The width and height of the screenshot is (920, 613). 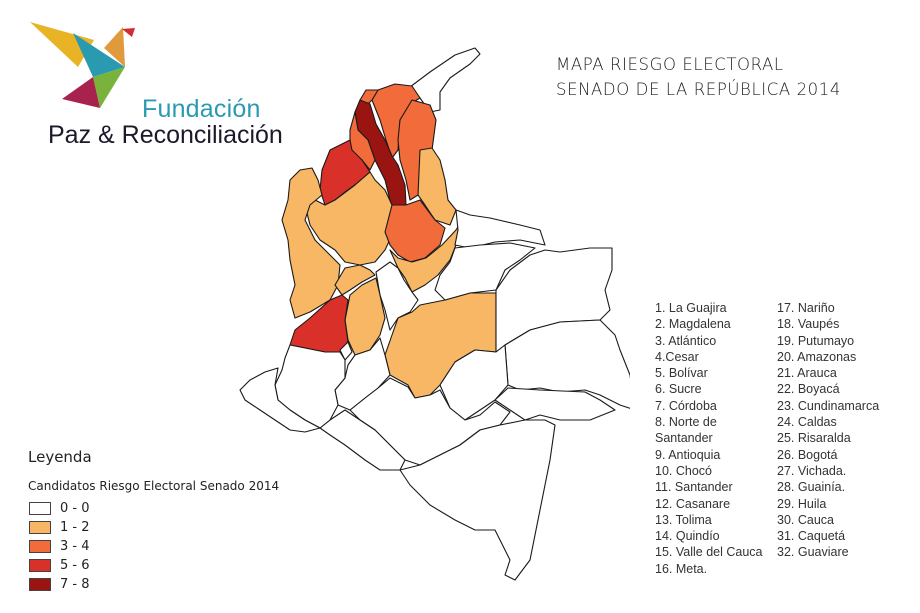 What do you see at coordinates (687, 536) in the screenshot?
I see `department-item: 14. Quindío` at bounding box center [687, 536].